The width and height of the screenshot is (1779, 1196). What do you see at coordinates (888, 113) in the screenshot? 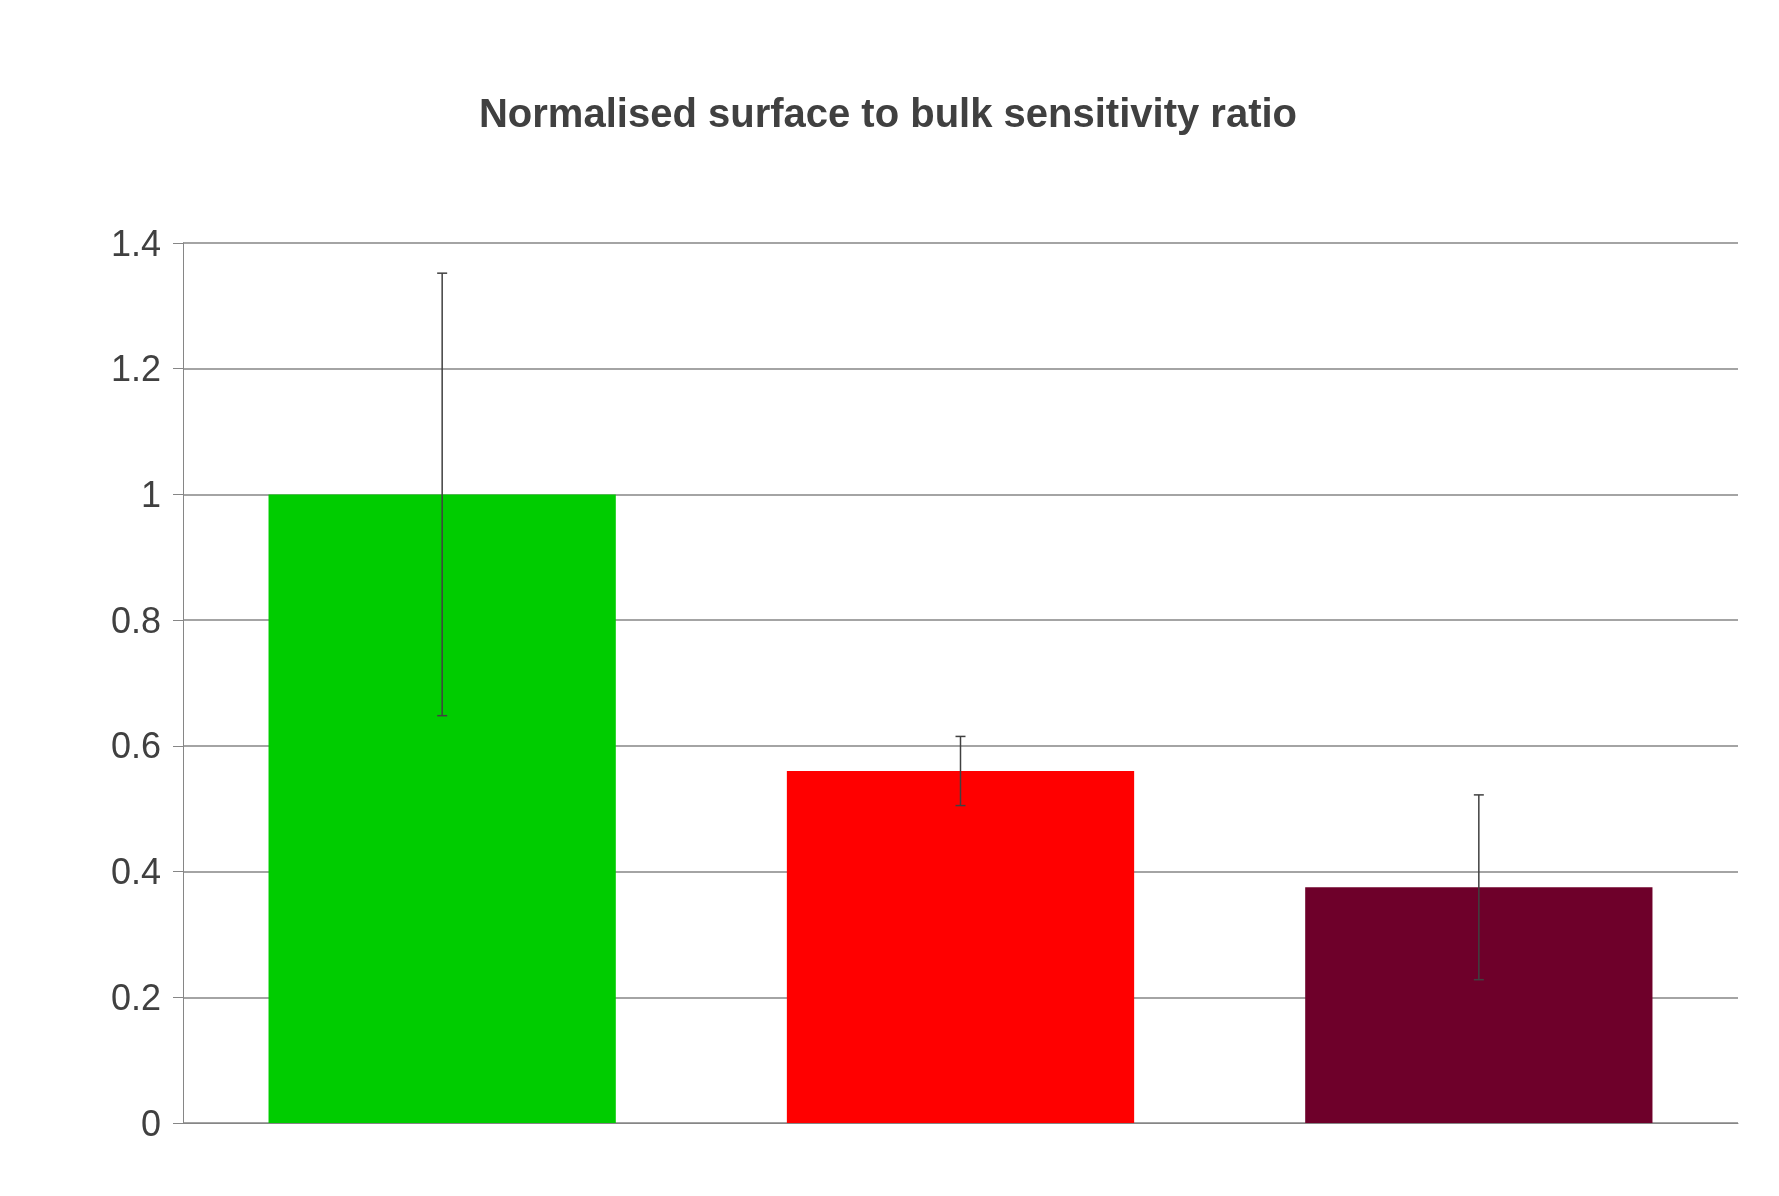
I see `chart-title: Normalised surface to bulk sensitivity ratio` at bounding box center [888, 113].